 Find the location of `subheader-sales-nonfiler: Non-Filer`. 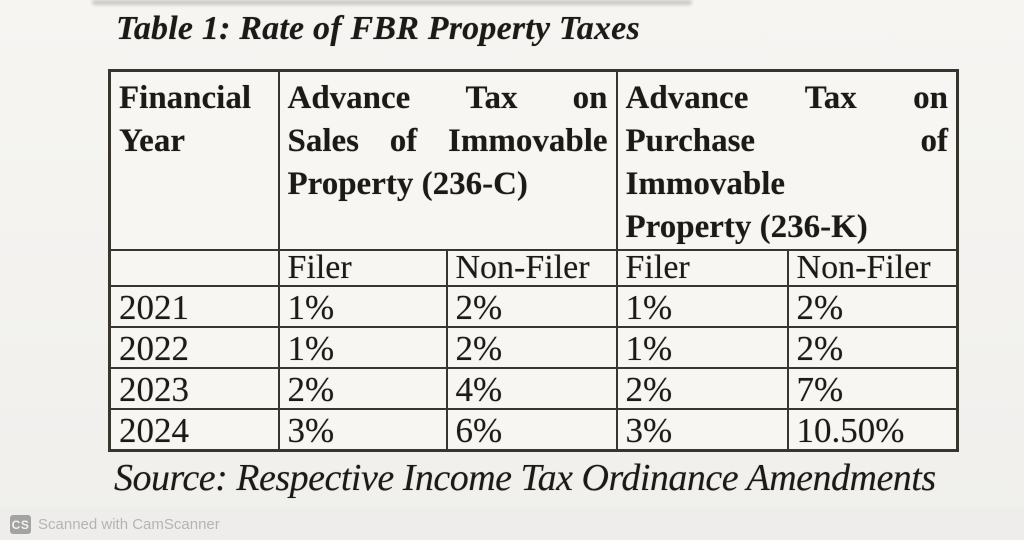

subheader-sales-nonfiler: Non-Filer is located at coordinates (531, 268).